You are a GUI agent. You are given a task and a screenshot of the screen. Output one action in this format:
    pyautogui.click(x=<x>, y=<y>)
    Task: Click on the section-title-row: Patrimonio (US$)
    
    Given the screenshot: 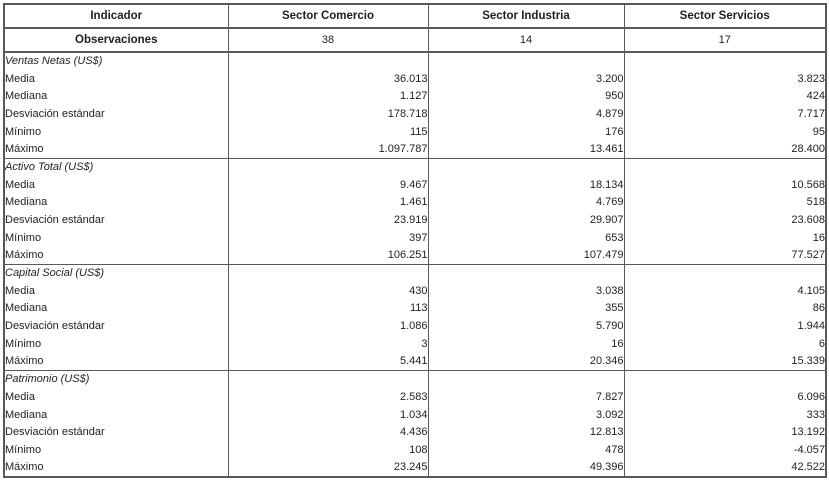 What is the action you would take?
    pyautogui.click(x=415, y=379)
    